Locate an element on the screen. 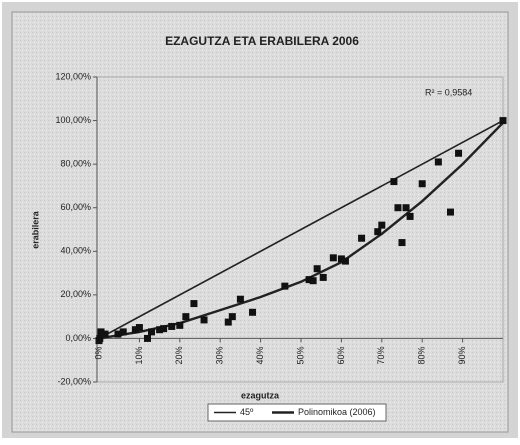 This screenshot has height=445, width=520. y-tick-label: 40,00% is located at coordinates (75, 251).